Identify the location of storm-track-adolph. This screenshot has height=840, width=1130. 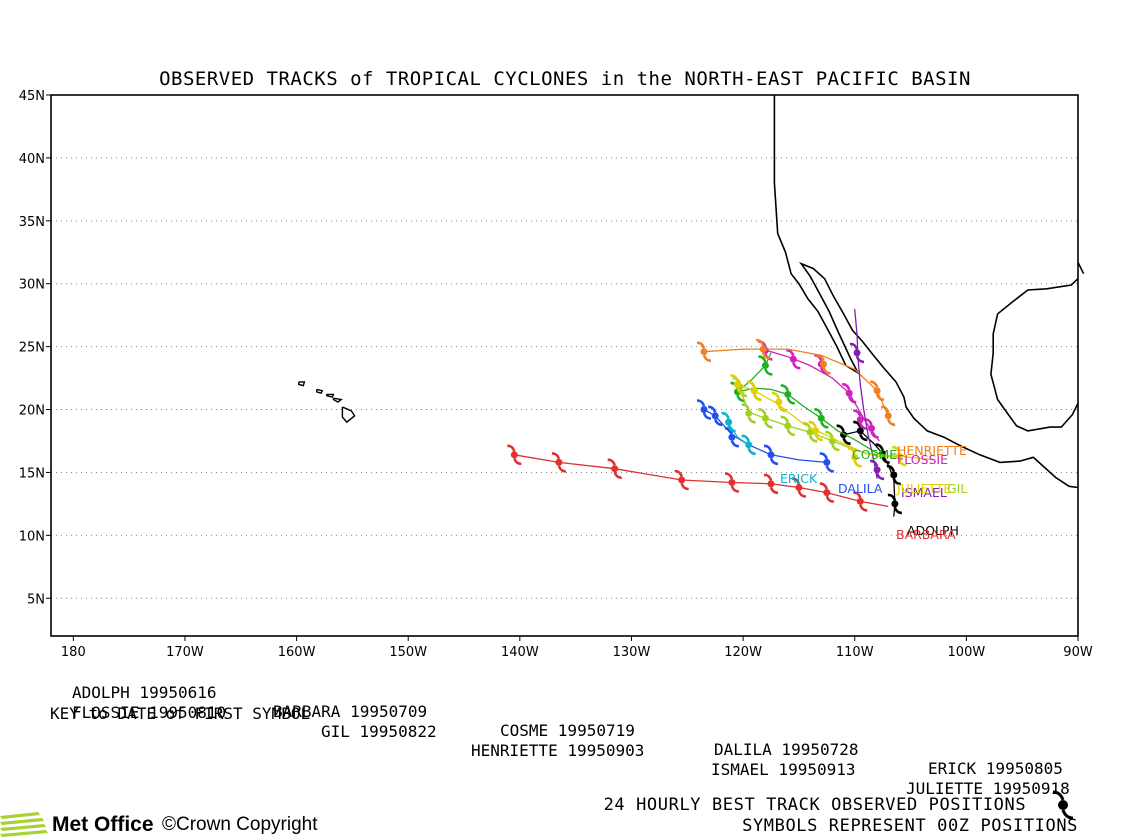
(869, 468).